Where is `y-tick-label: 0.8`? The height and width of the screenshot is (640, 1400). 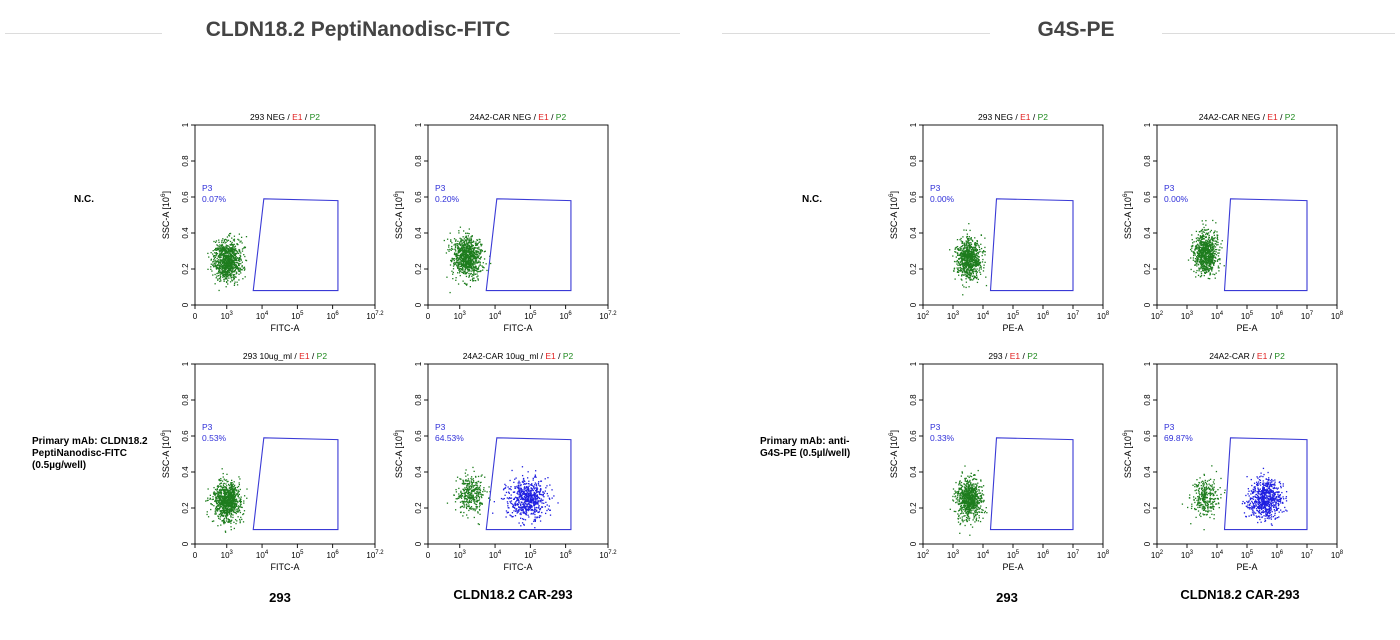 y-tick-label: 0.8 is located at coordinates (913, 161).